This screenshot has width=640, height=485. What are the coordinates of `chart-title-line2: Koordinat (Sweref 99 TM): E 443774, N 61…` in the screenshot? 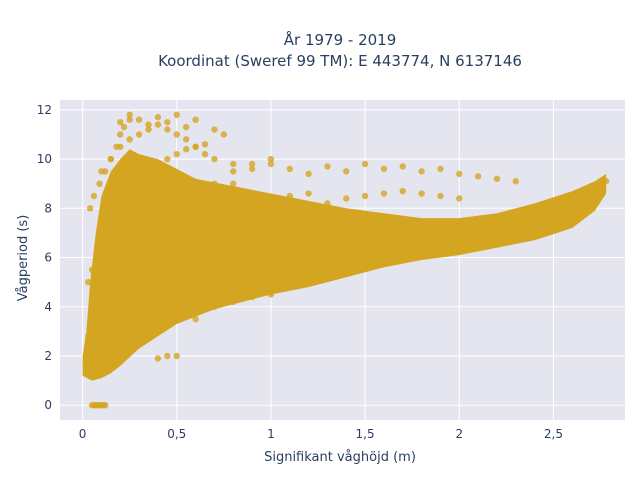 It's located at (340, 61).